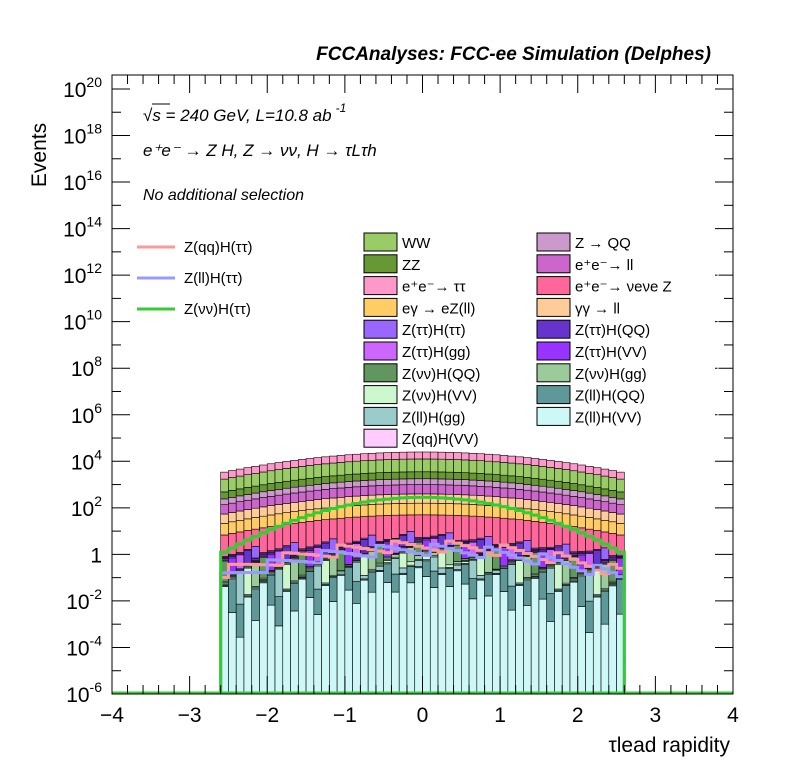  I want to click on bar-z-ll-h-vv--11, so click(310, 646).